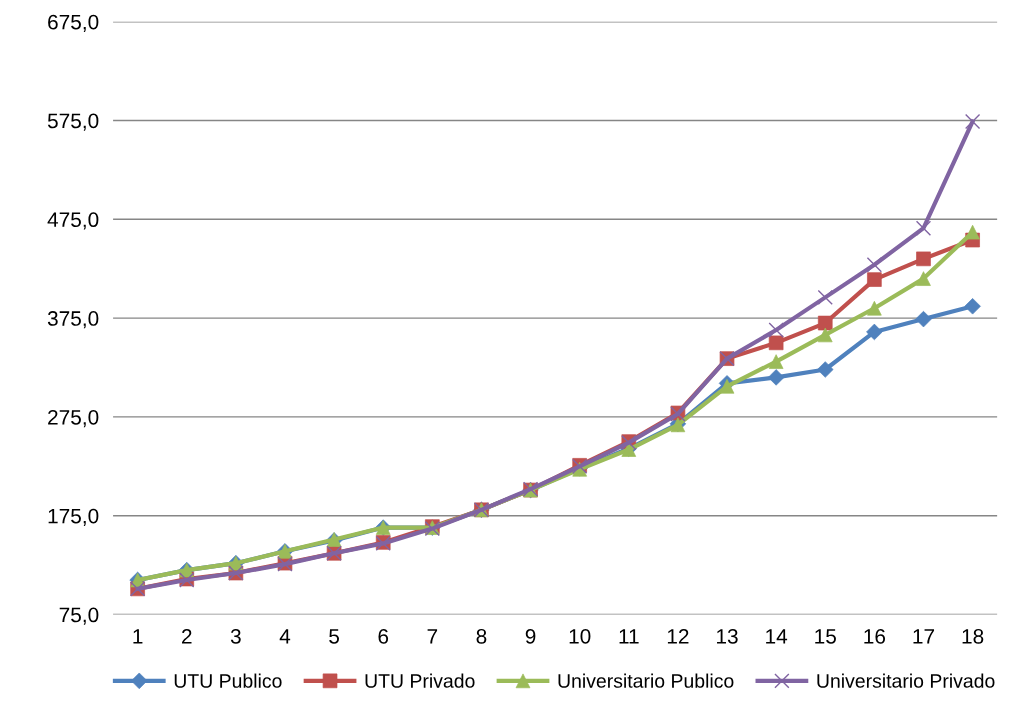 The image size is (1028, 723). Describe the element at coordinates (73, 418) in the screenshot. I see `y-tick-label: 275,0` at that location.